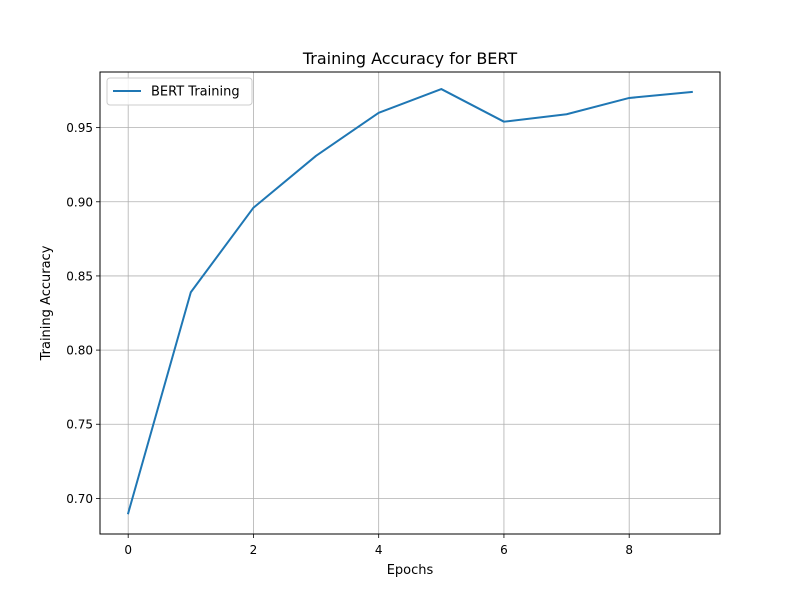  What do you see at coordinates (79, 276) in the screenshot?
I see `y-tick-label: 0.85` at bounding box center [79, 276].